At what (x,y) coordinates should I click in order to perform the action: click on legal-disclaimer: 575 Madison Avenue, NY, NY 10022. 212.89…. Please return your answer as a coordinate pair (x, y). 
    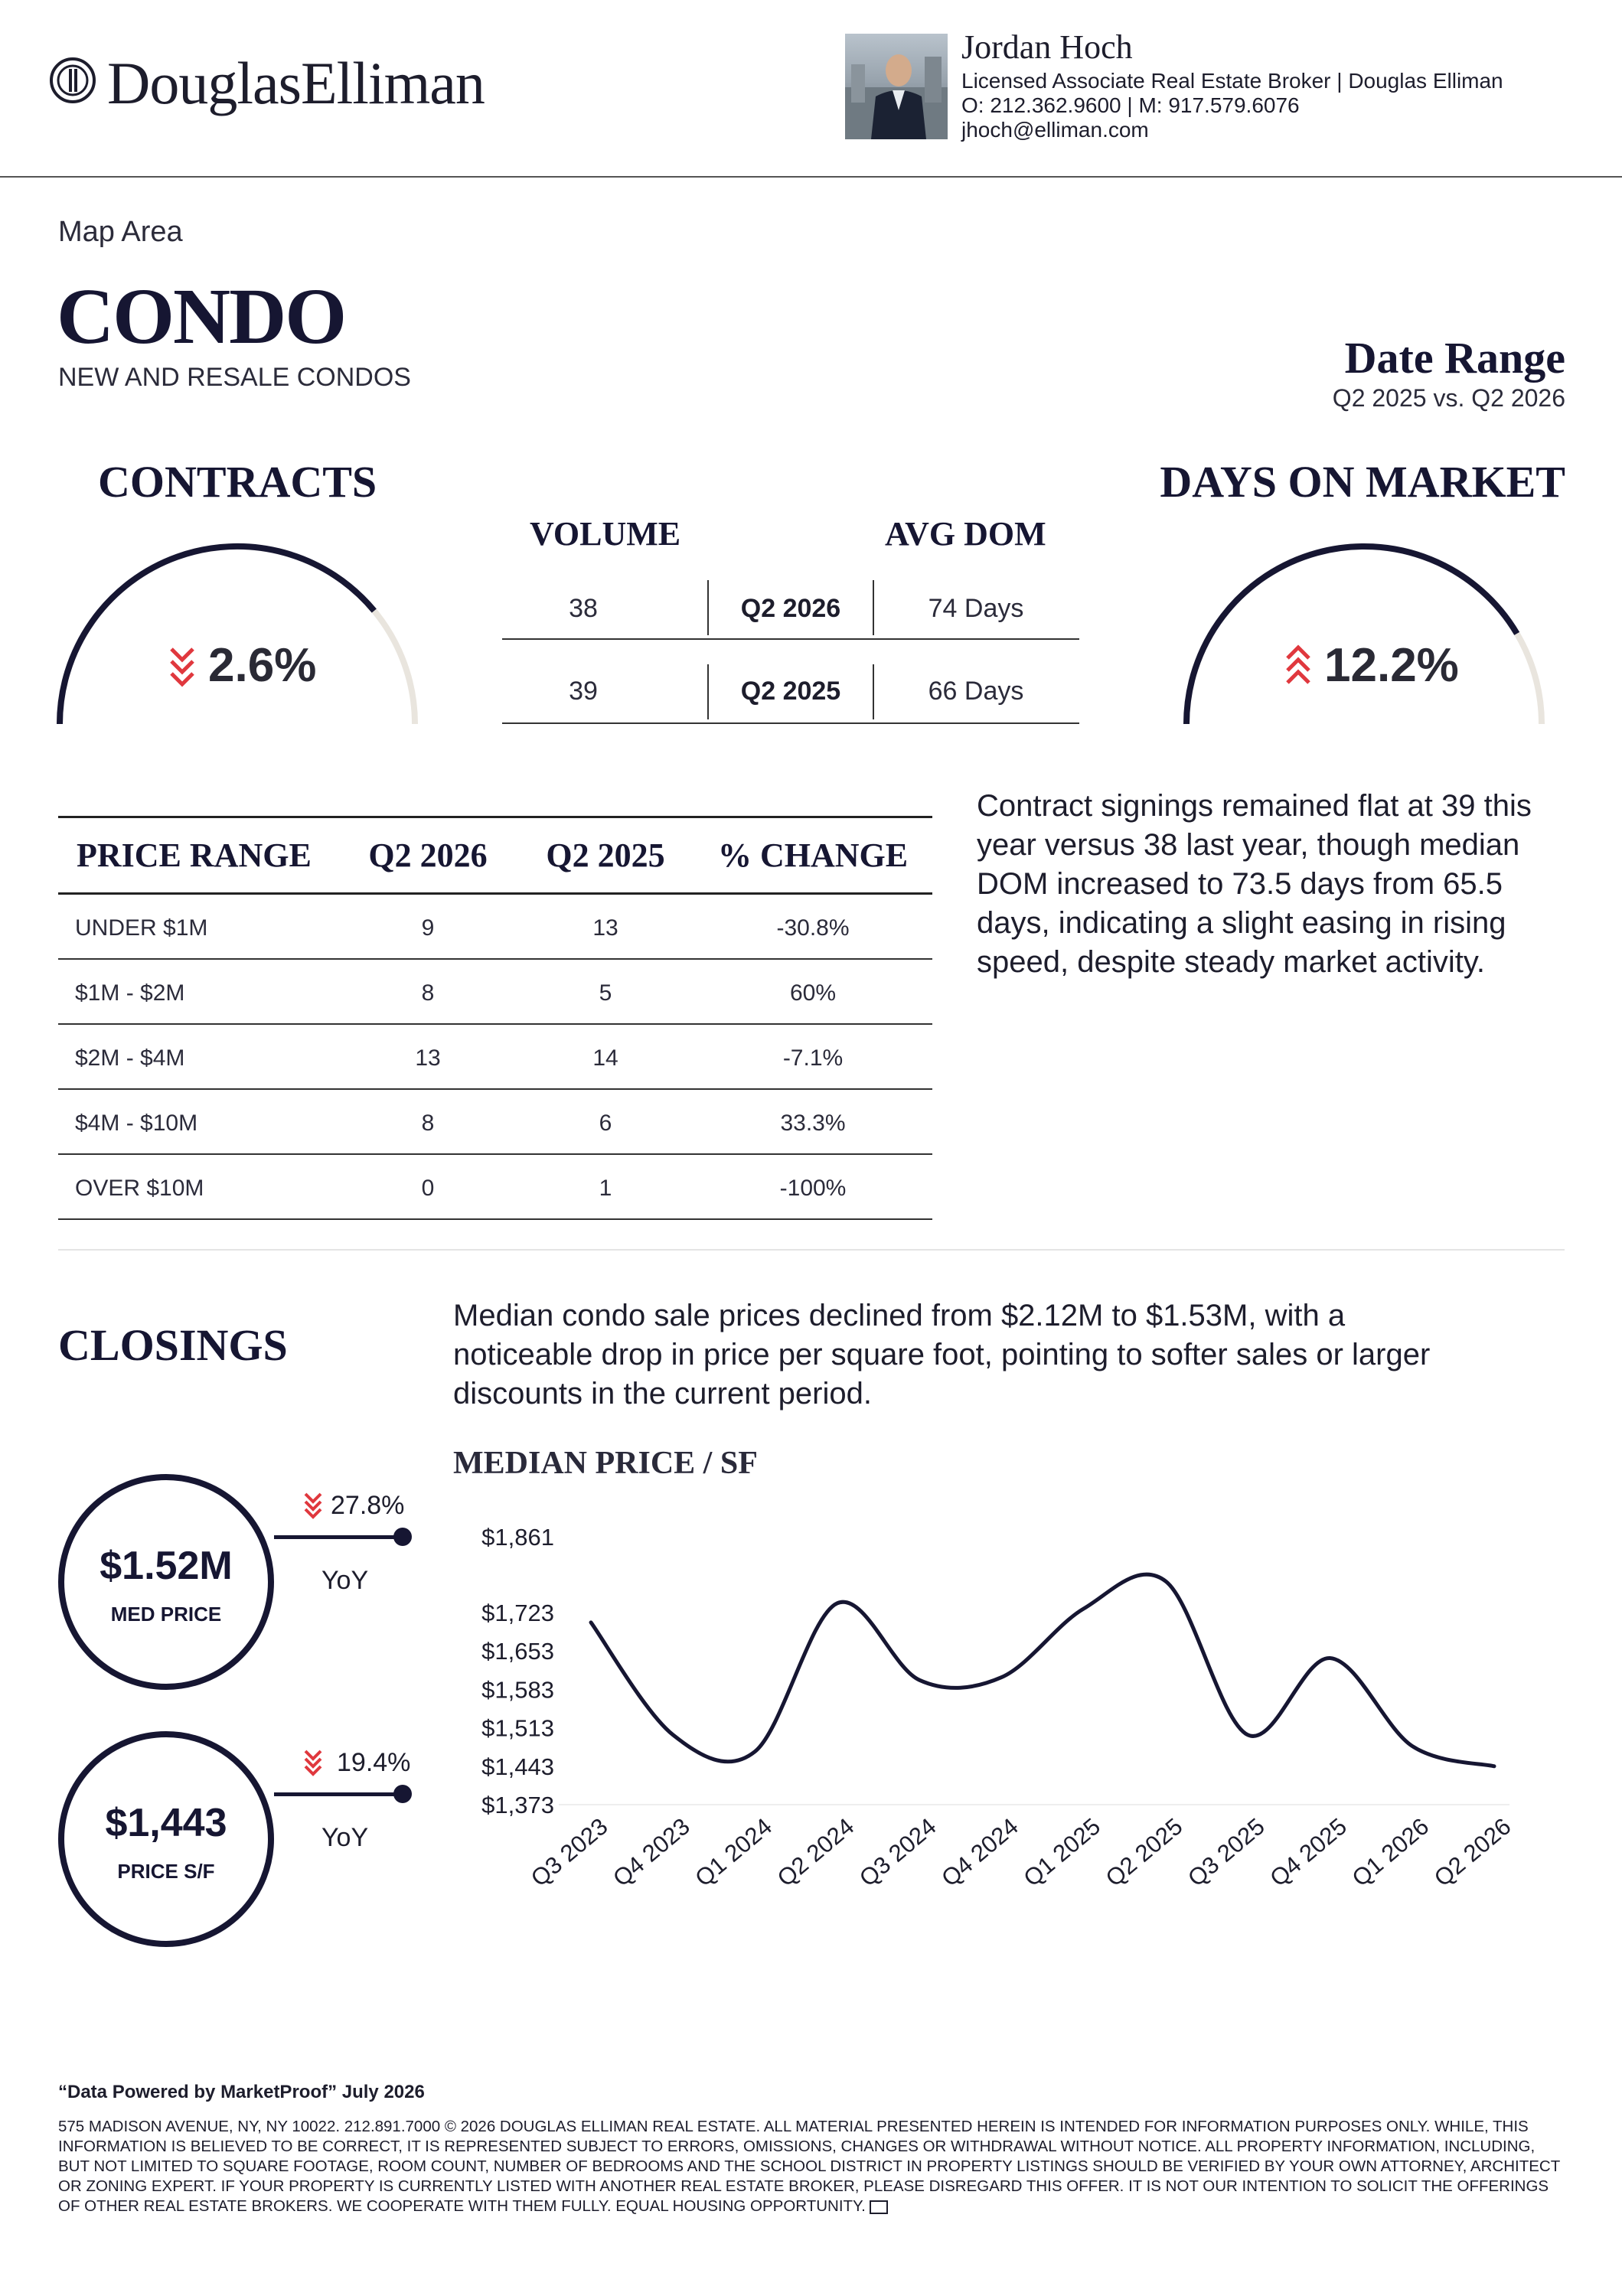
    Looking at the image, I should click on (812, 2166).